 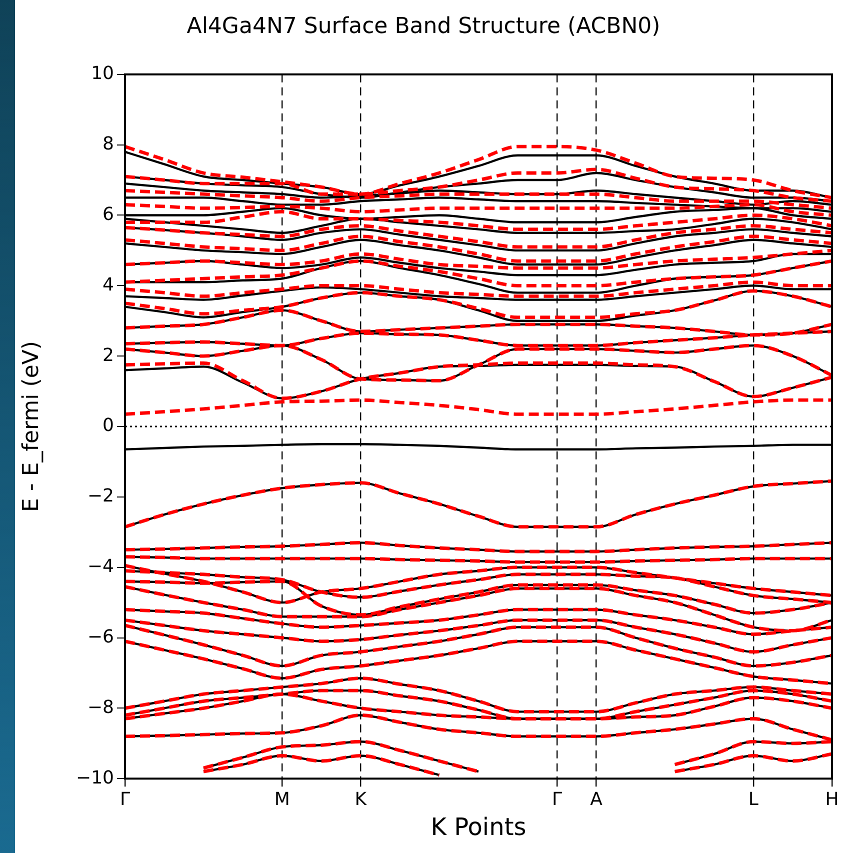 I want to click on y-tick-label: 8, so click(x=108, y=143).